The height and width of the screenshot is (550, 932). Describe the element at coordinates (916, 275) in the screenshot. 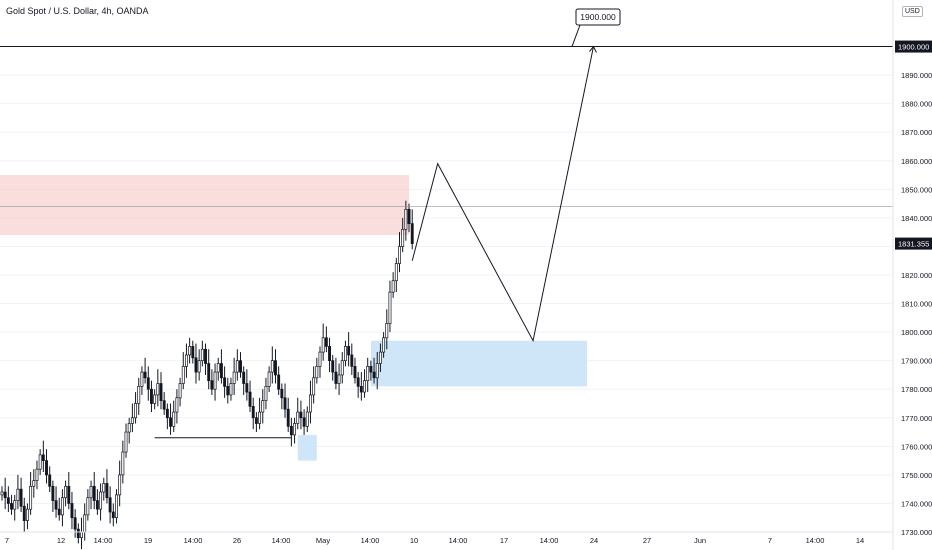

I see `price-tick-9: 1820.000` at that location.